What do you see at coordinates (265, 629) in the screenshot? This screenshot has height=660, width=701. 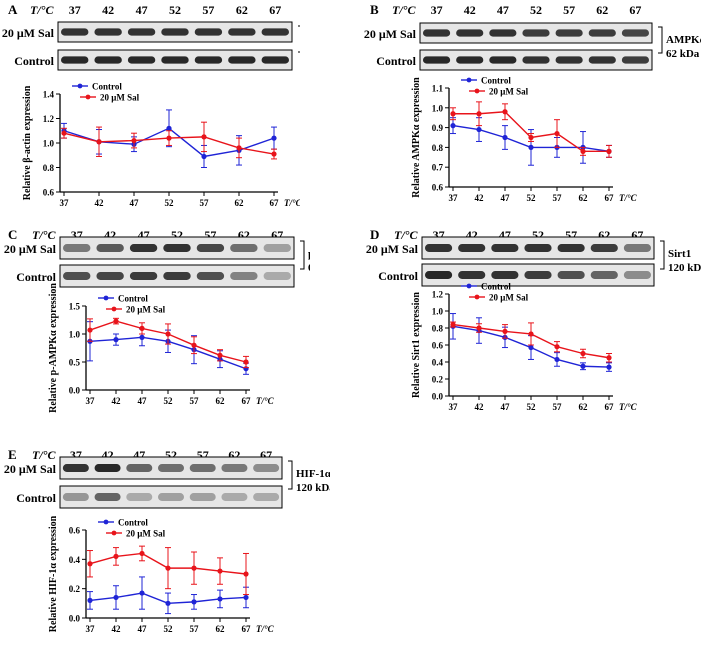 I see `x-axis-label: T/°C` at bounding box center [265, 629].